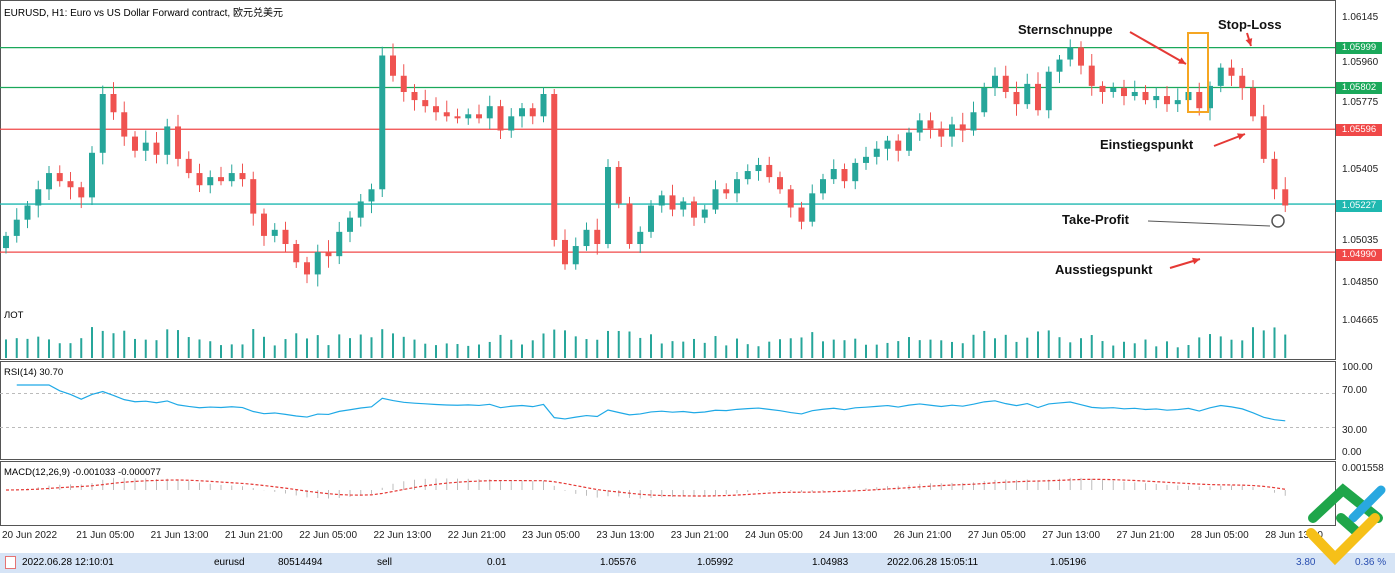 The width and height of the screenshot is (1395, 575). I want to click on stop-loss-arrow-head, so click(1249, 42).